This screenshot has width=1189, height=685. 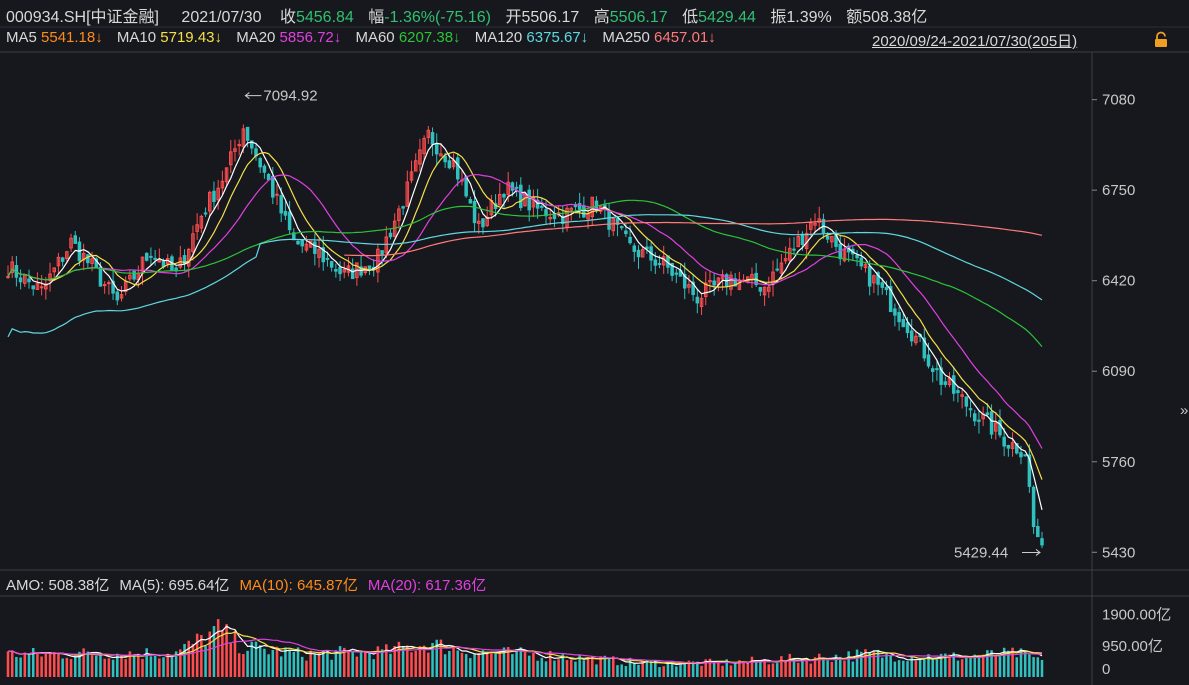 I want to click on vol-ma5-line, so click(x=525, y=645).